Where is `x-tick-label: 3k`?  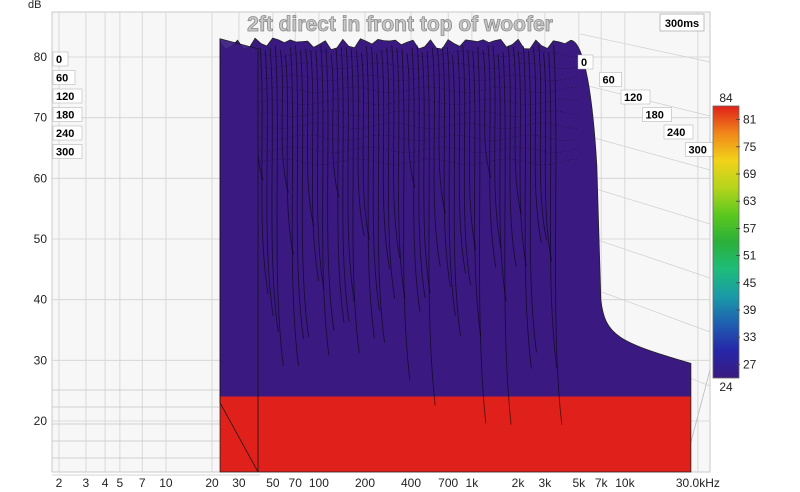 x-tick-label: 3k is located at coordinates (546, 483).